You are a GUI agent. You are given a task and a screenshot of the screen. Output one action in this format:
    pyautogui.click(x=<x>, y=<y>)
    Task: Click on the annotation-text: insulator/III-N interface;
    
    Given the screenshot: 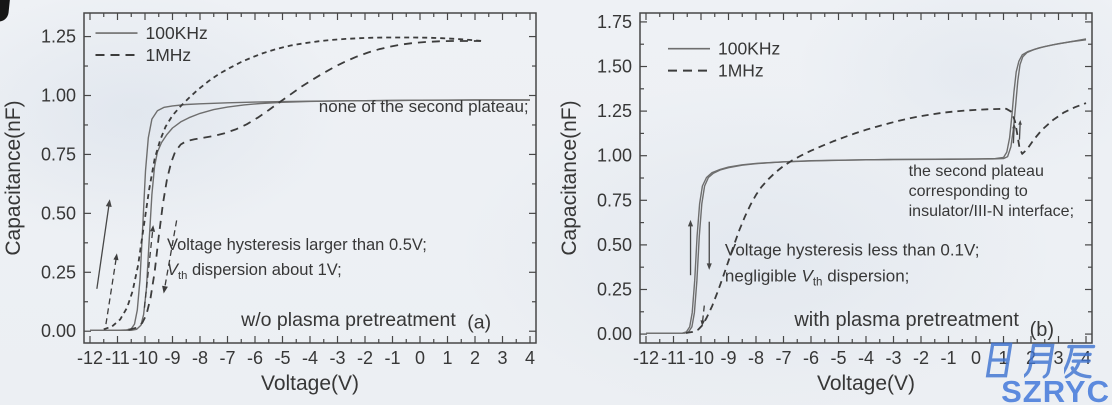 What is the action you would take?
    pyautogui.click(x=991, y=211)
    